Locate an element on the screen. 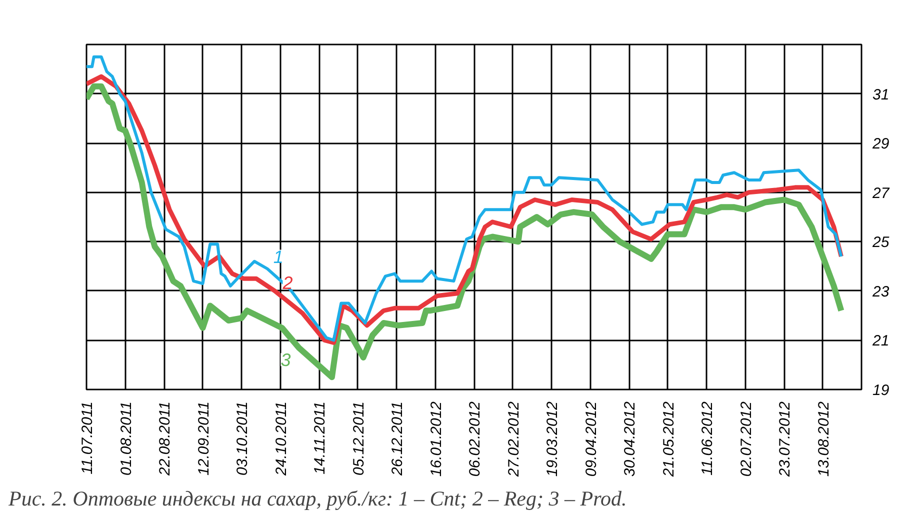 The height and width of the screenshot is (515, 921). x-tick-label: 19.03.2012 is located at coordinates (552, 438).